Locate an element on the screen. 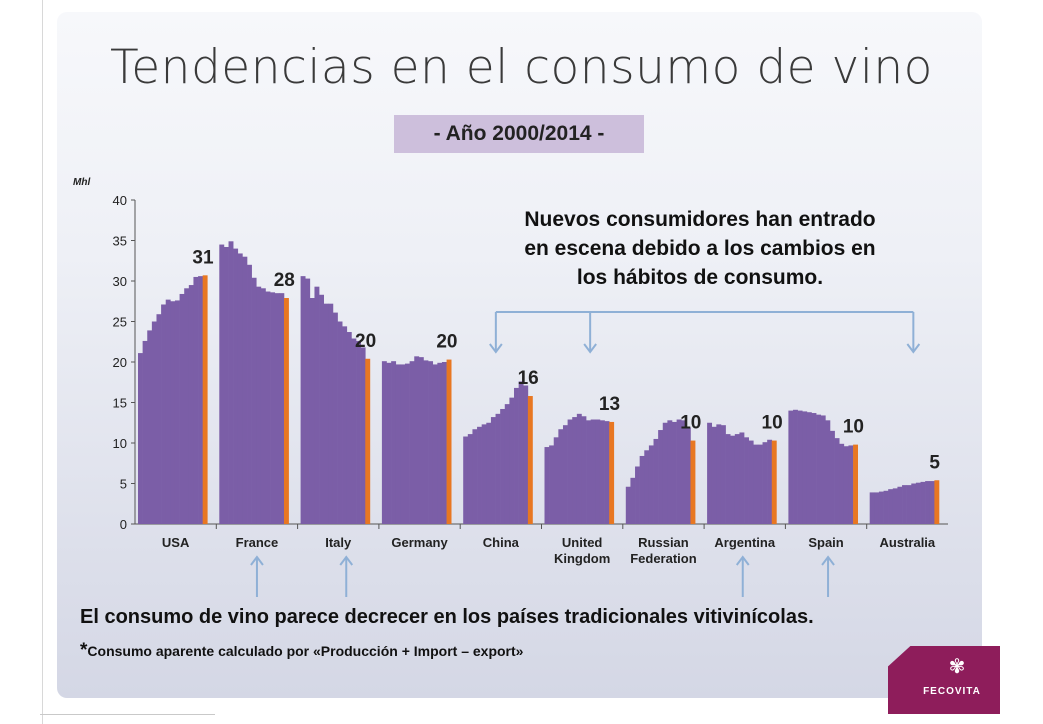 This screenshot has width=1043, height=724. data-label: 16 is located at coordinates (528, 378).